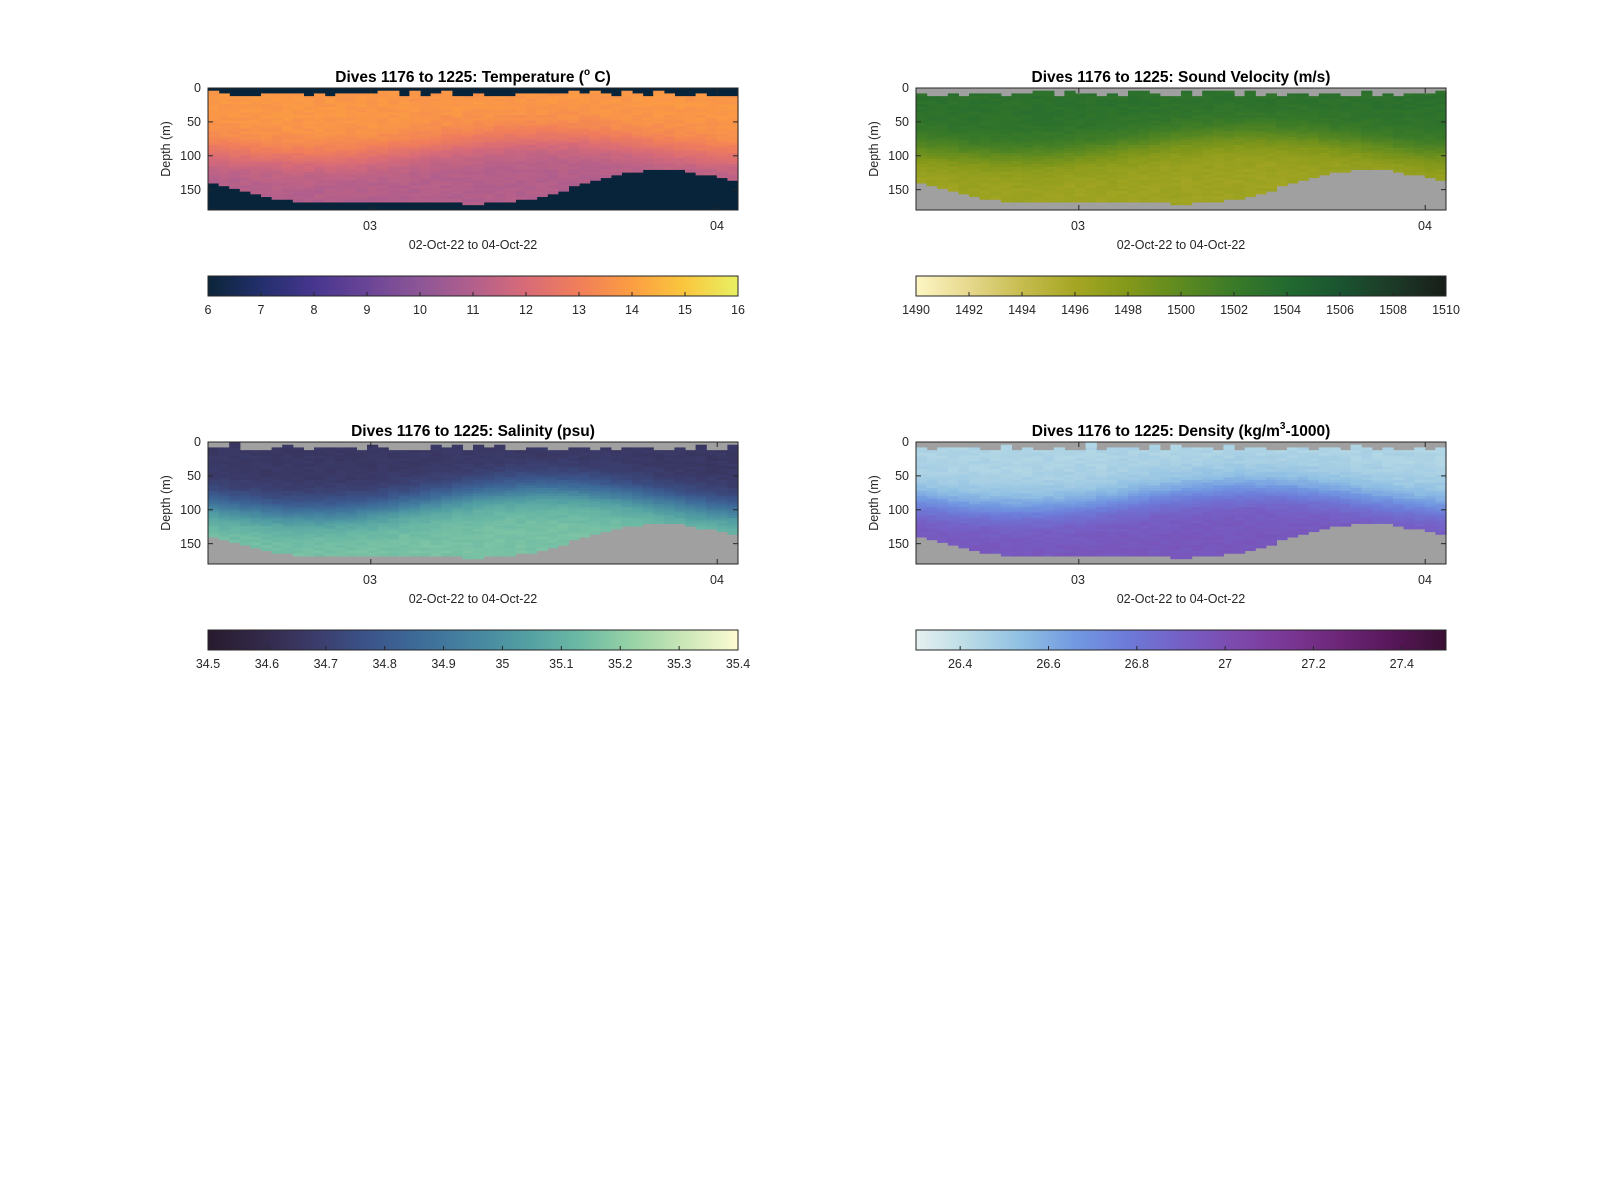 The width and height of the screenshot is (1600, 1179). I want to click on colorbar-tick-label: 1508, so click(1393, 310).